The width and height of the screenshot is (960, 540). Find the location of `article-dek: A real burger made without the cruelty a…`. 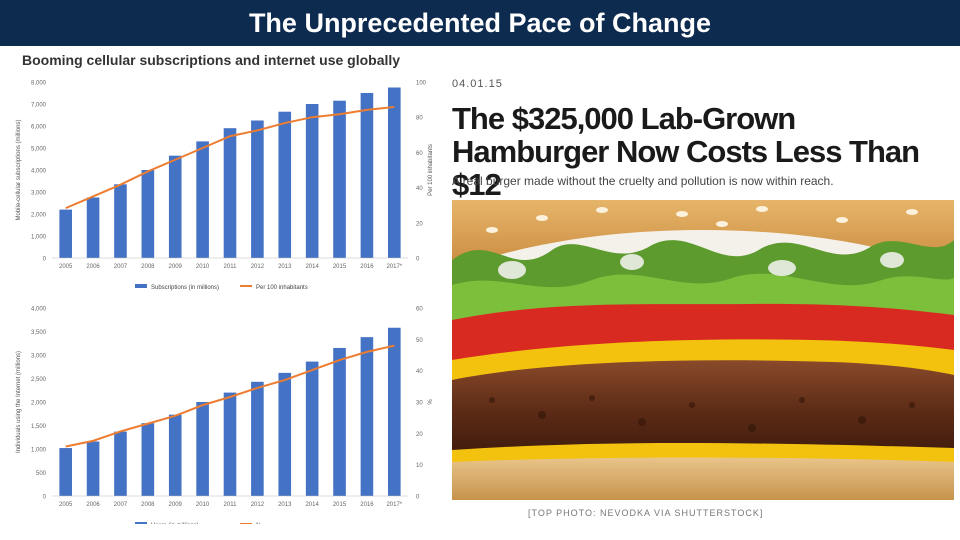

article-dek: A real burger made without the cruelty a… is located at coordinates (643, 181).